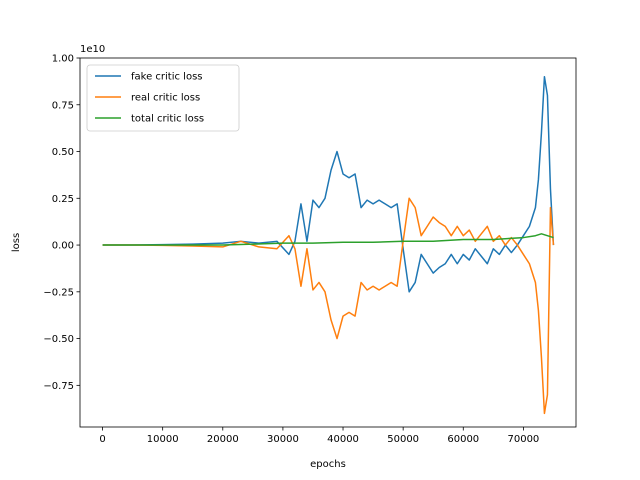 The width and height of the screenshot is (640, 480). I want to click on x-tick-label: 60000, so click(463, 439).